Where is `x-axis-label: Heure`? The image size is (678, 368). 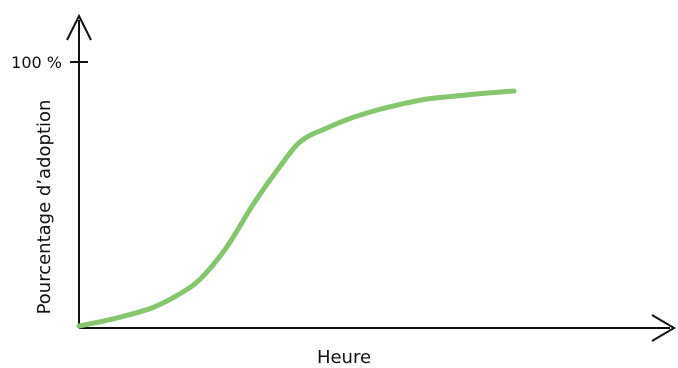
x-axis-label: Heure is located at coordinates (344, 357).